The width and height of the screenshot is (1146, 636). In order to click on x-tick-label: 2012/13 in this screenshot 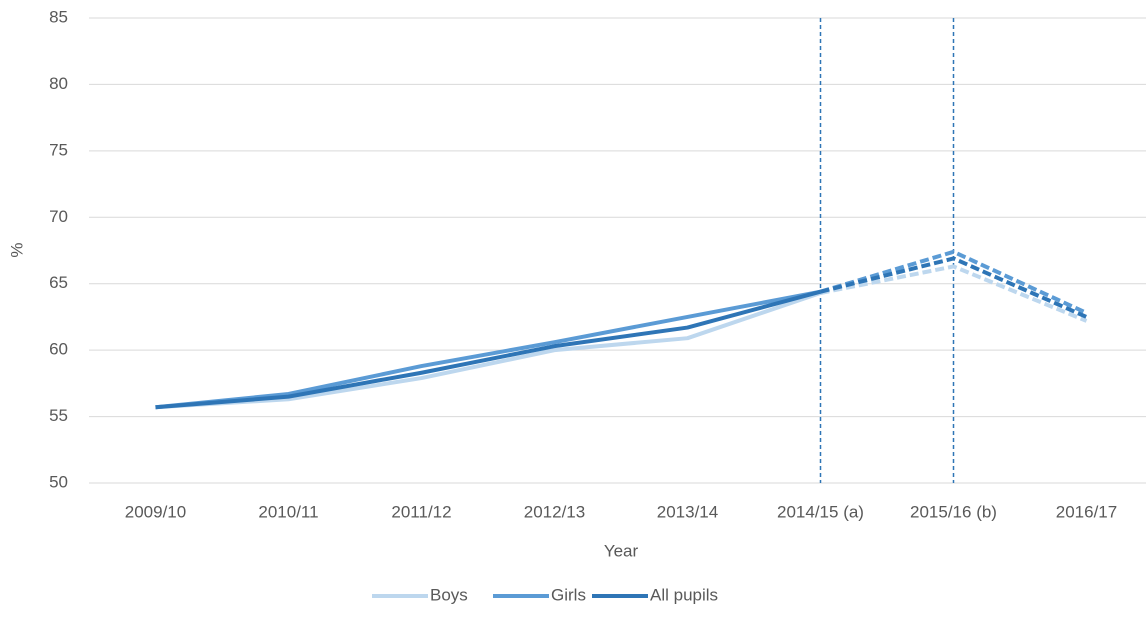, I will do `click(554, 511)`.